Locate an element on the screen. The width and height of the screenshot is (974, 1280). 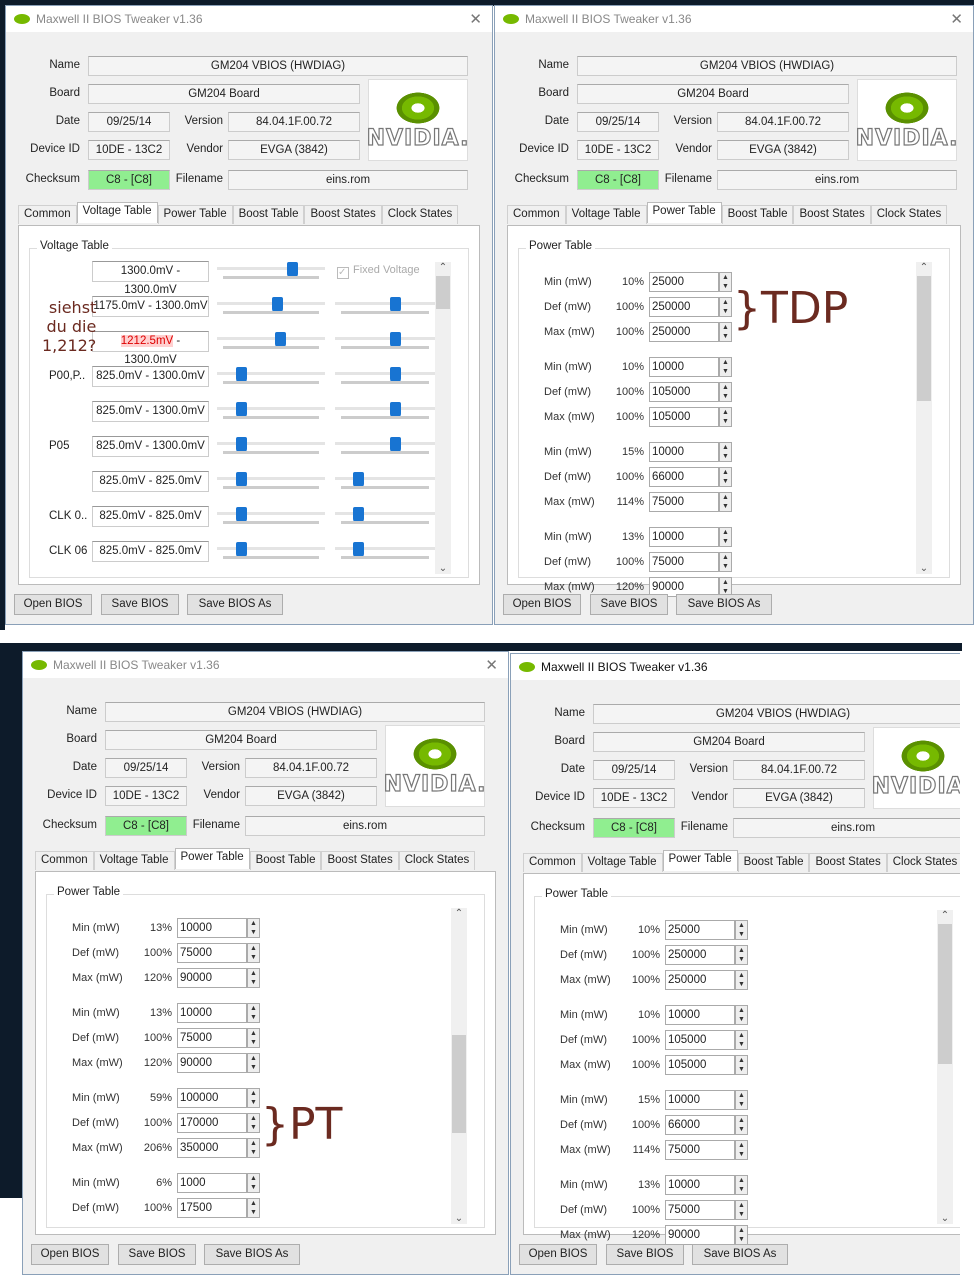
power-value-input: 100000 is located at coordinates (212, 1098).